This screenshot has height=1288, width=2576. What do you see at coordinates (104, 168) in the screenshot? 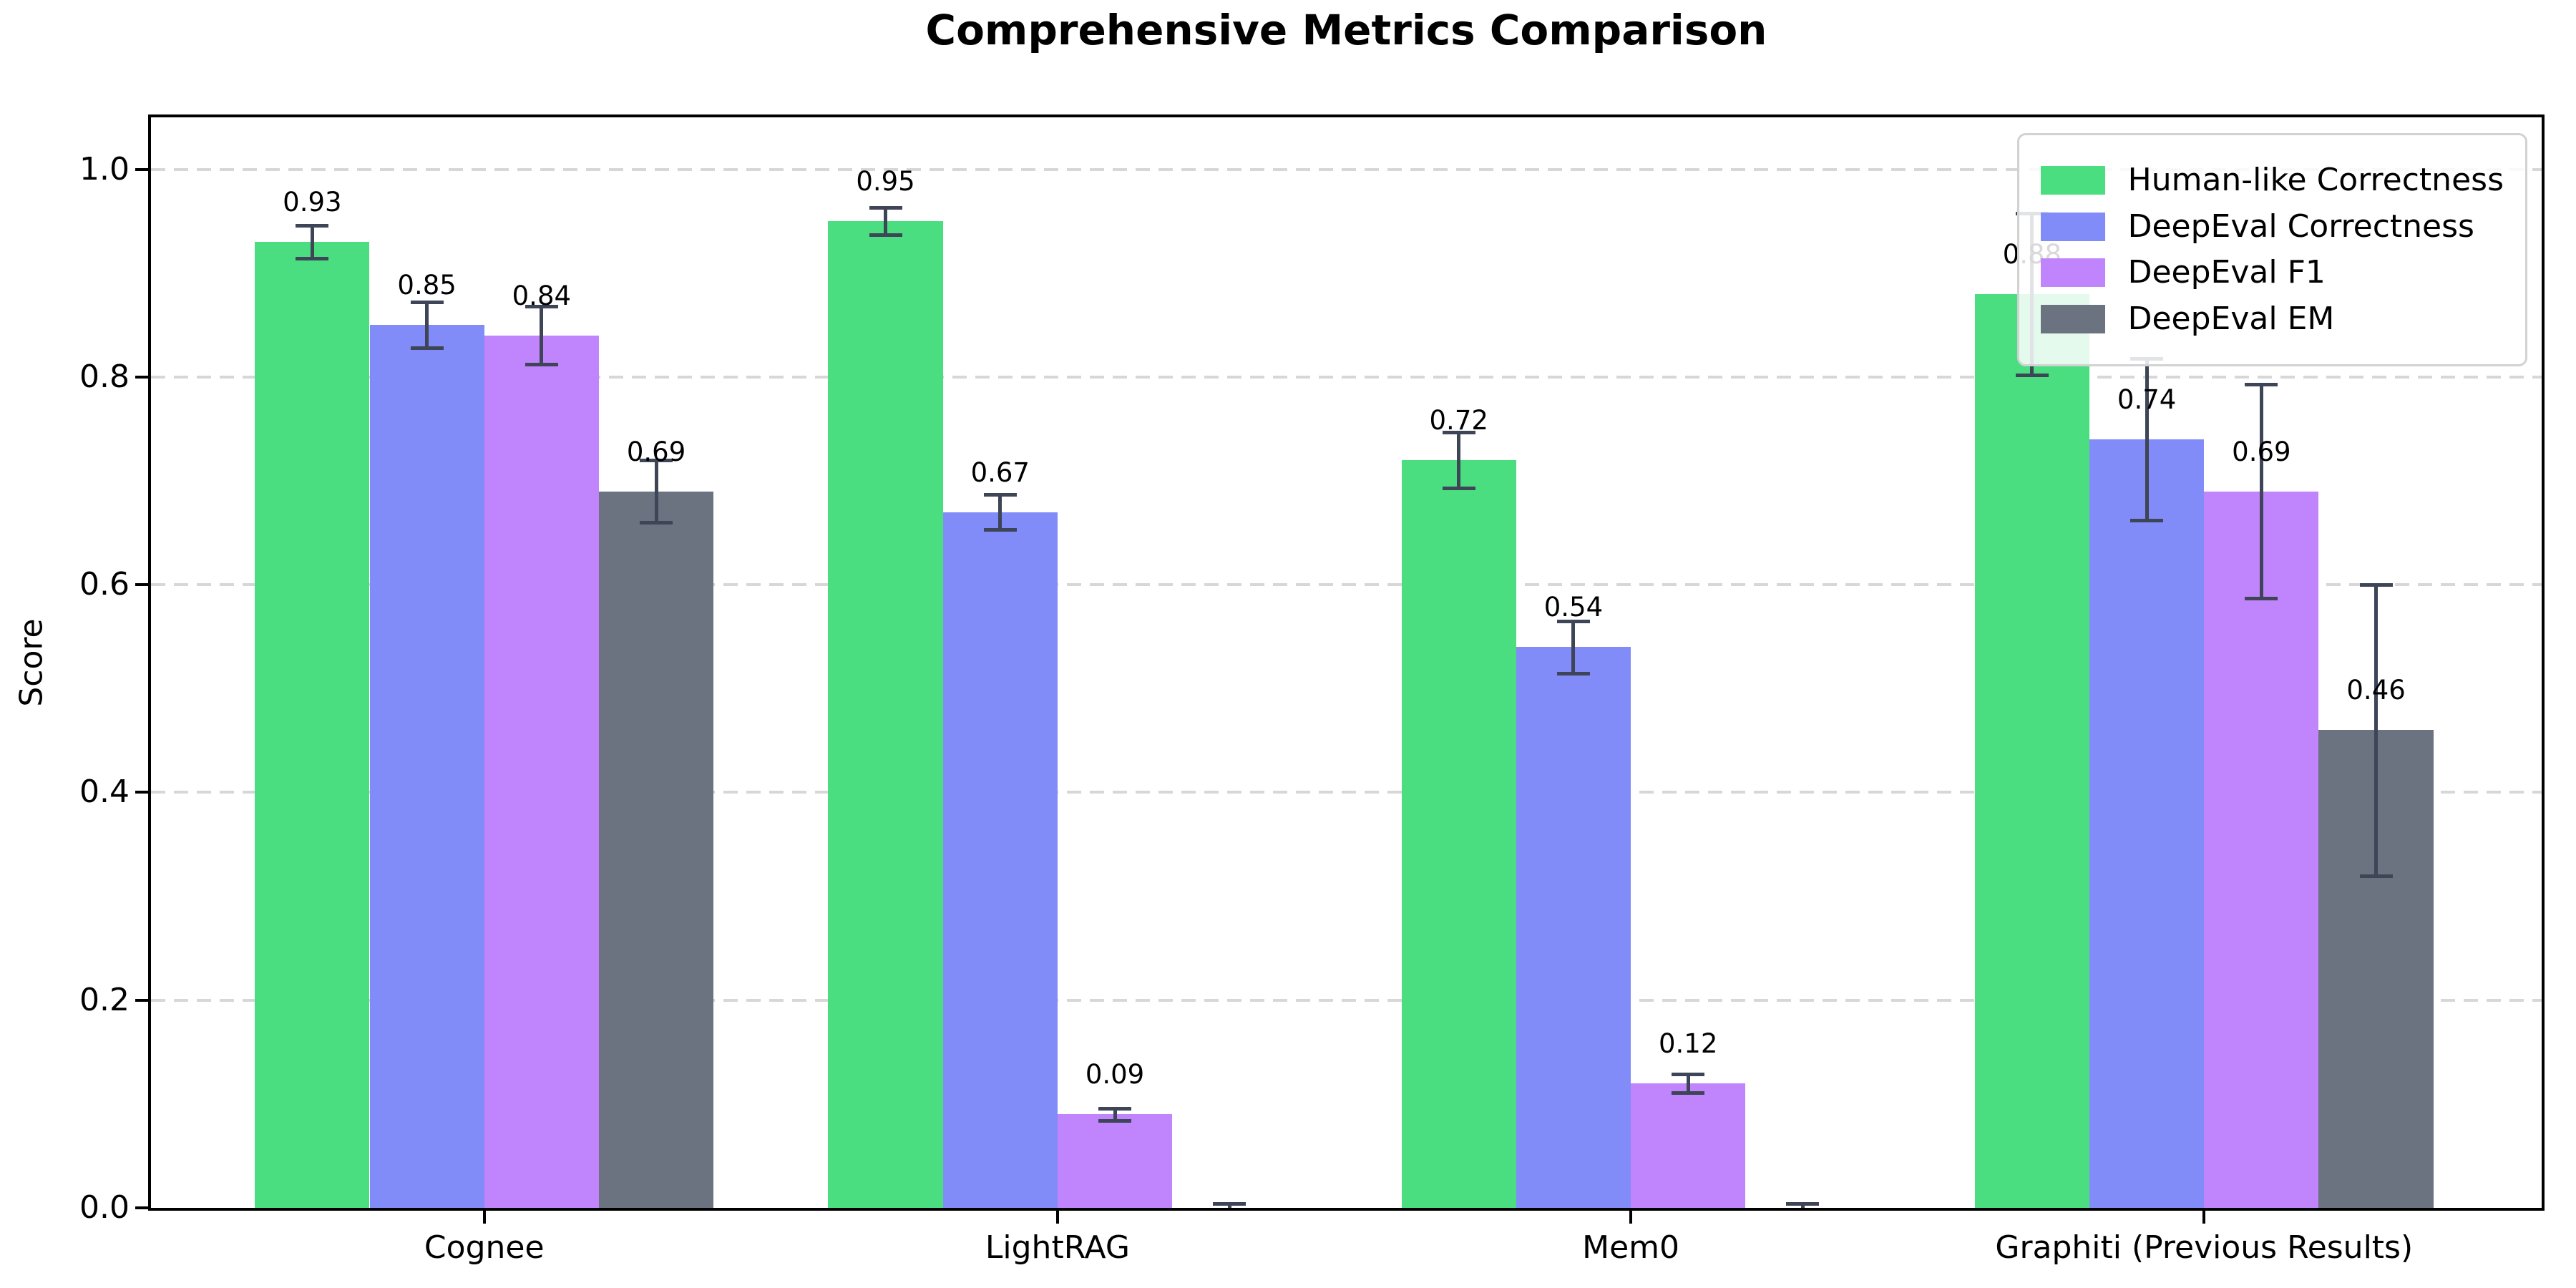
I see `y-tick-label: 1.0` at bounding box center [104, 168].